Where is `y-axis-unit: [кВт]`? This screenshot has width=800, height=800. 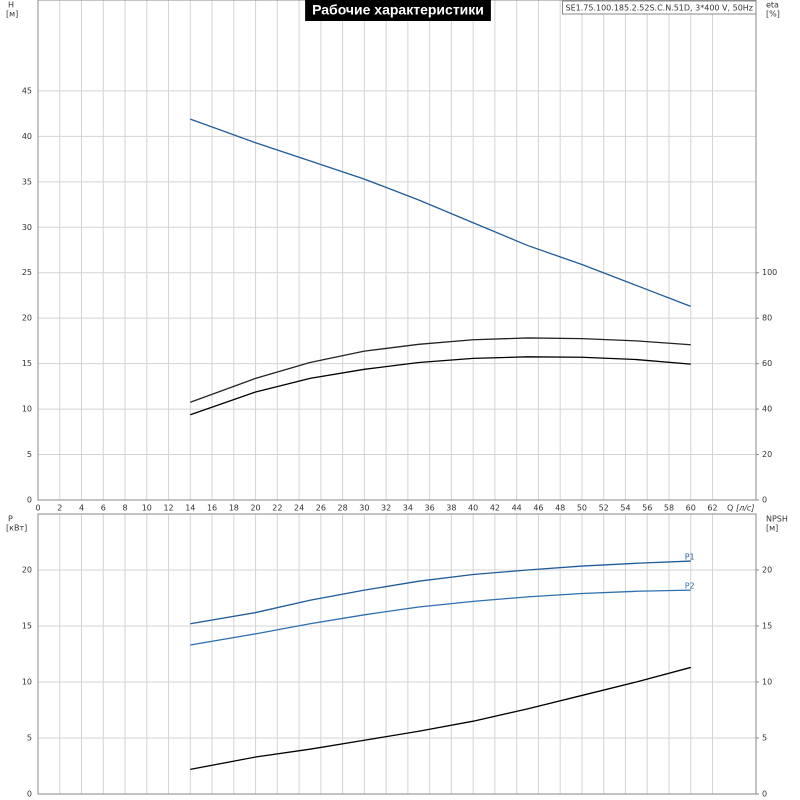 y-axis-unit: [кВт] is located at coordinates (16, 528).